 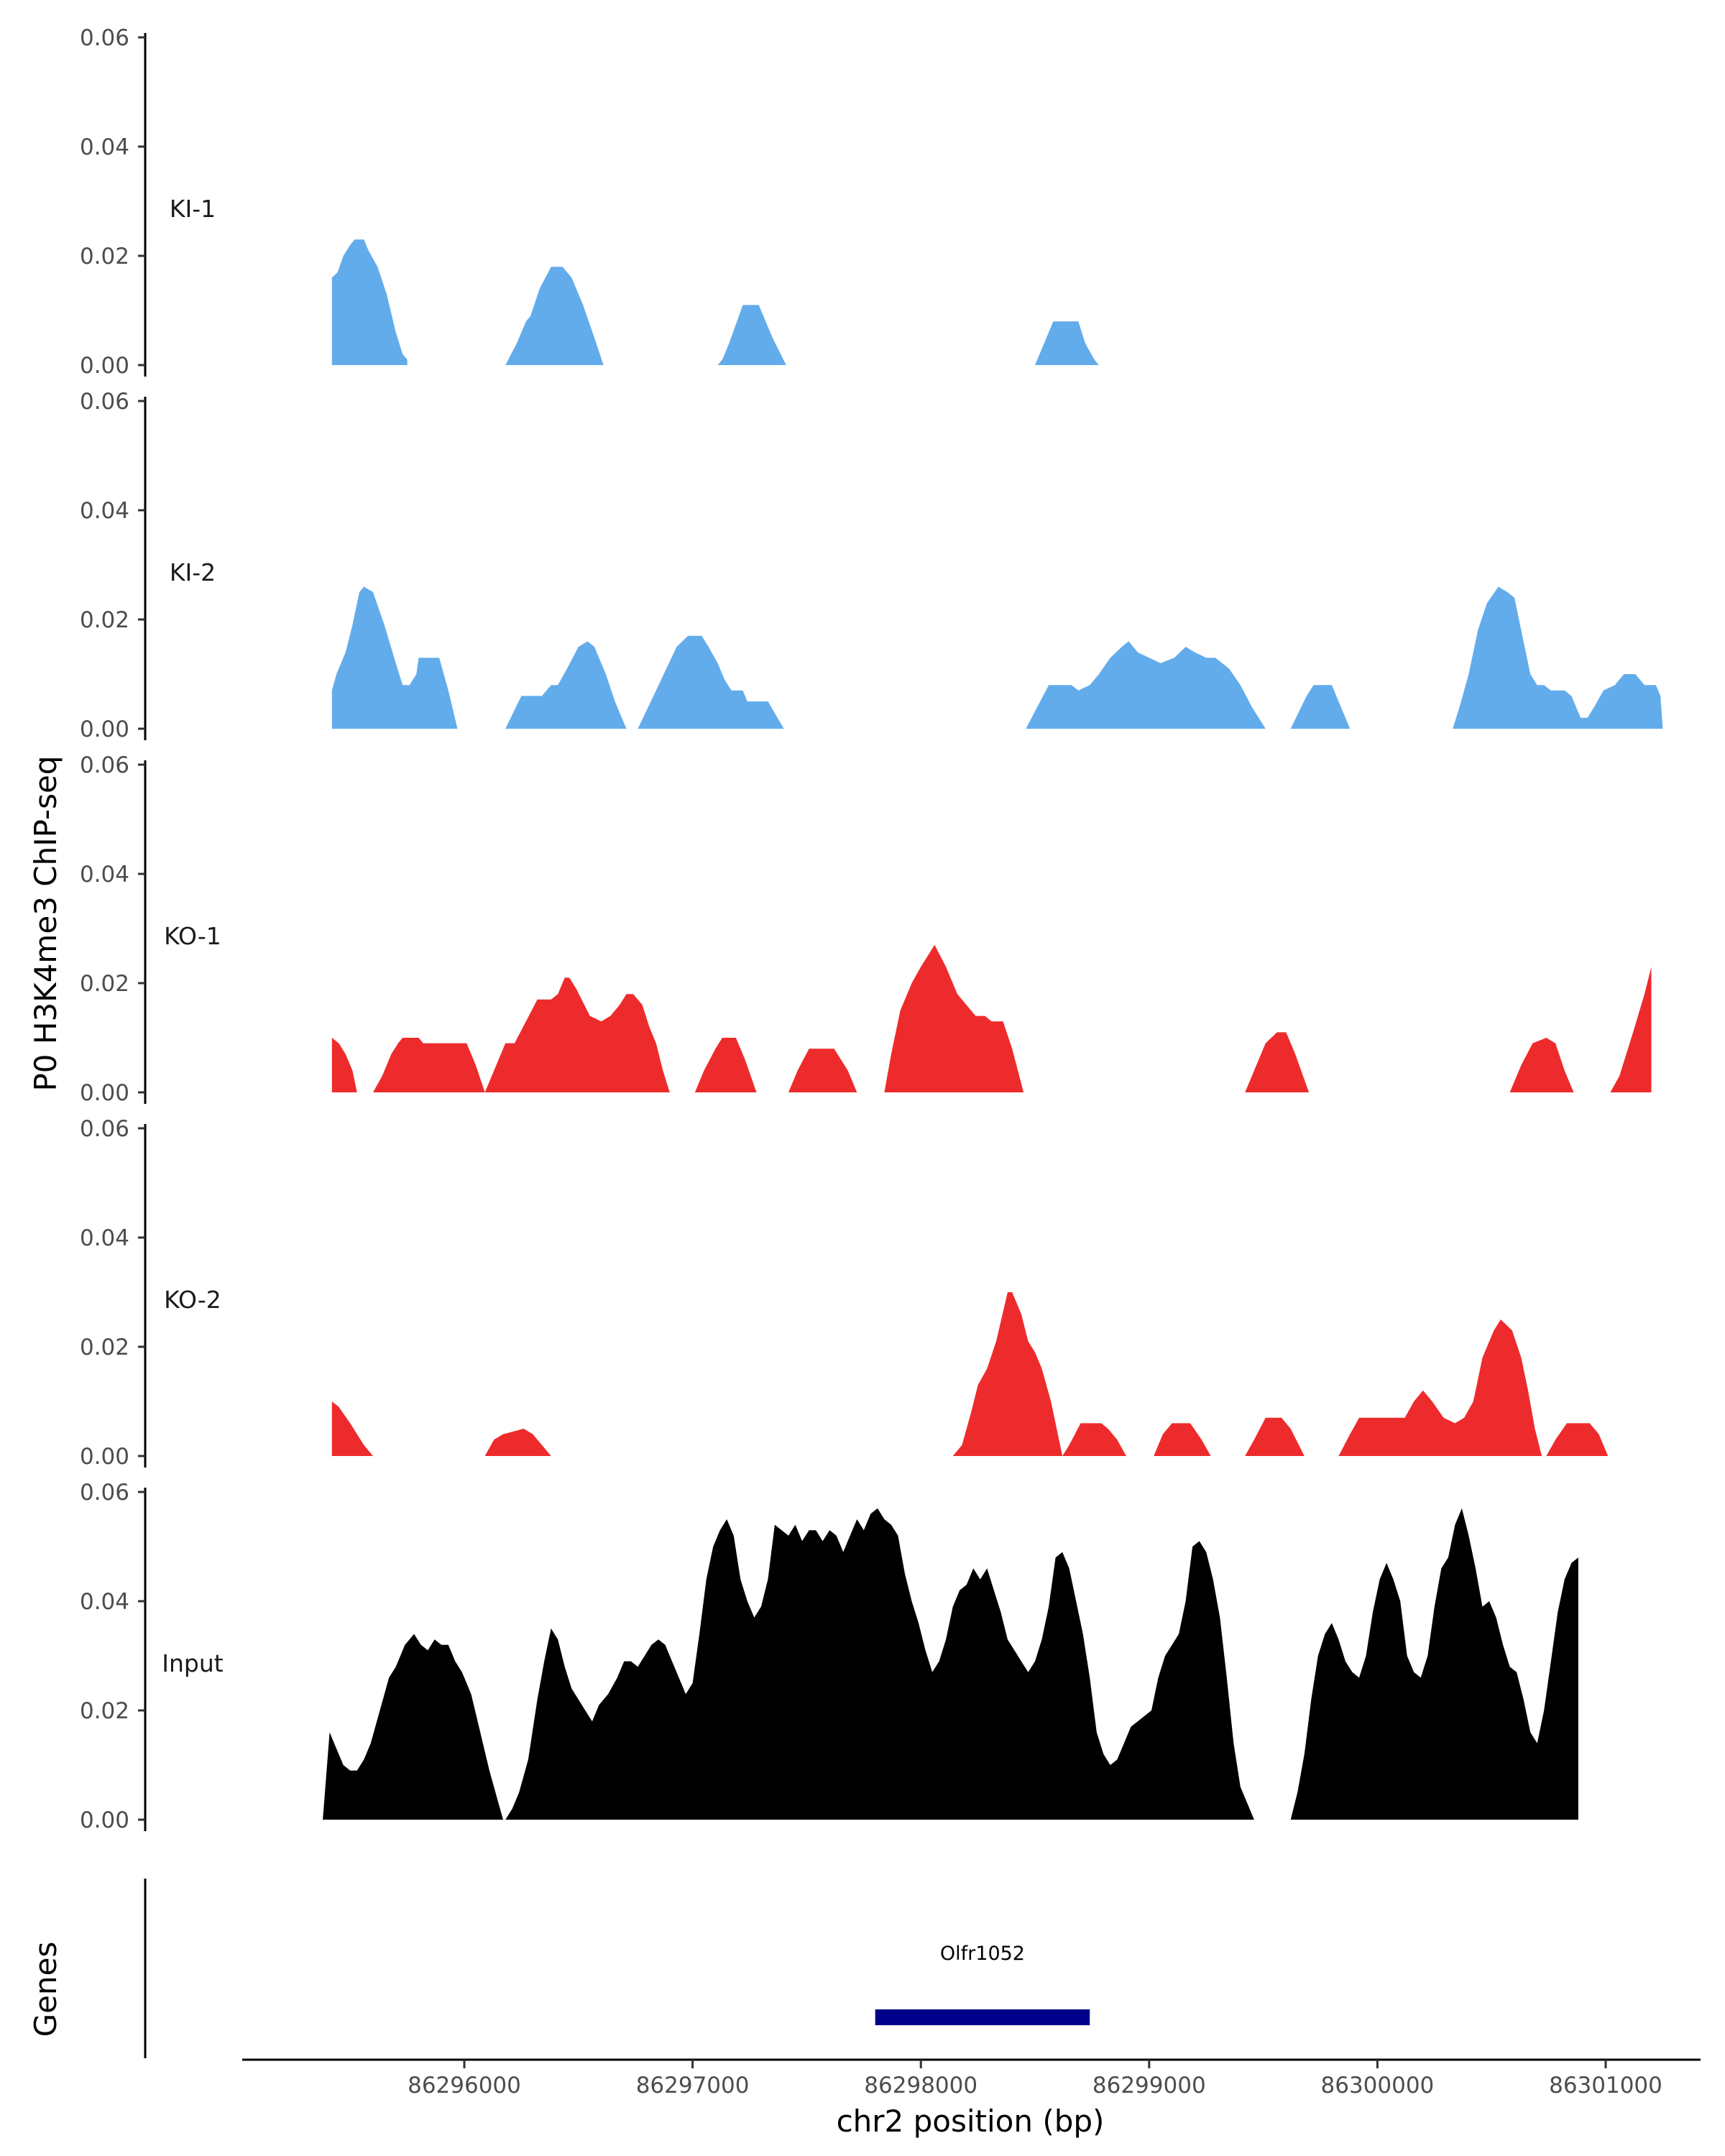 What do you see at coordinates (192, 936) in the screenshot?
I see `track-label: KO-1` at bounding box center [192, 936].